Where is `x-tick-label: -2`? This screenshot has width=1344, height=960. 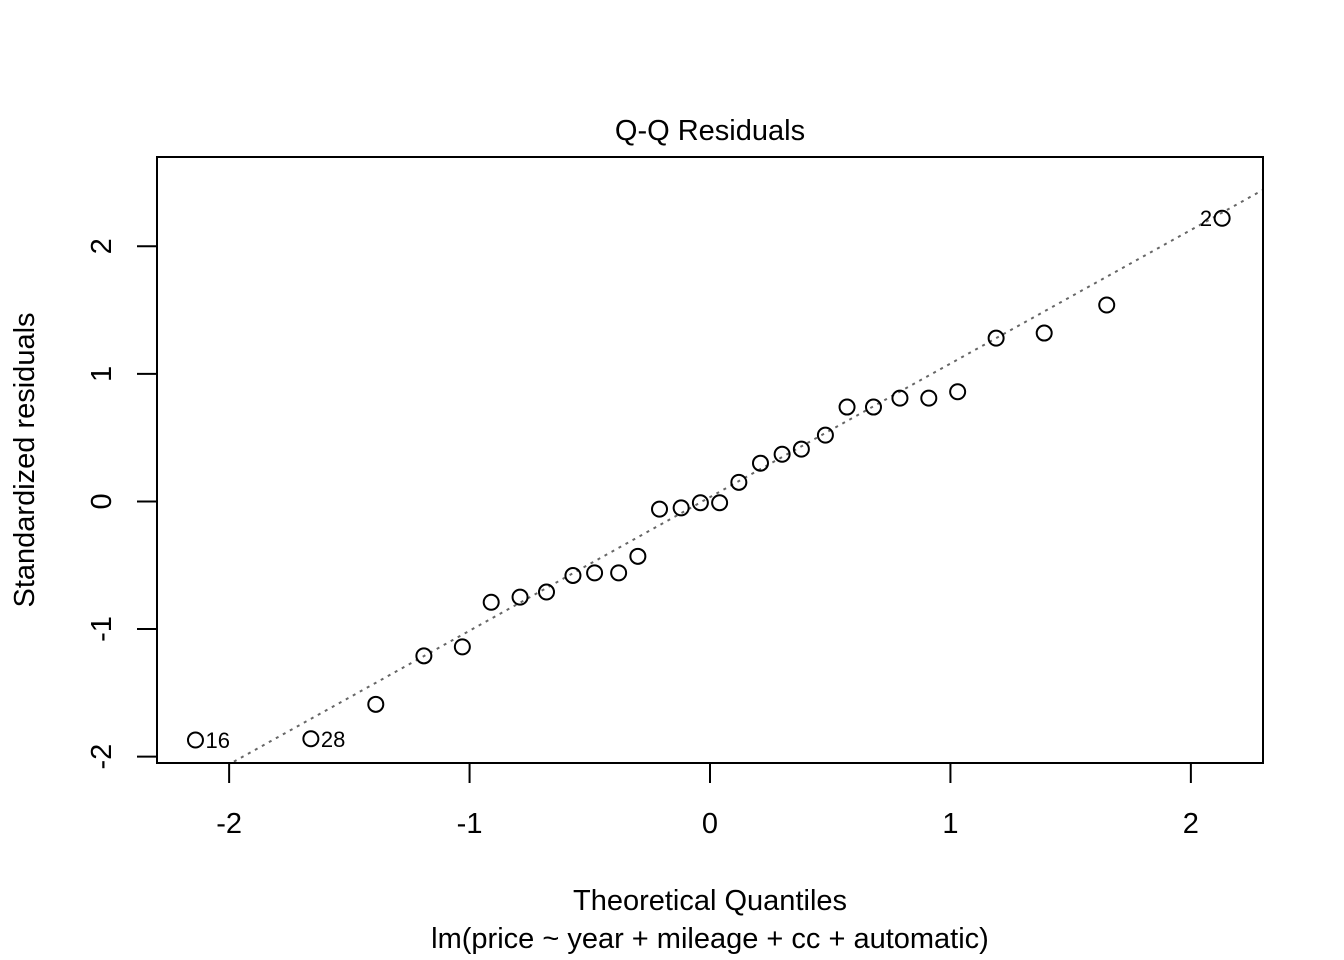
x-tick-label: -2 is located at coordinates (229, 824).